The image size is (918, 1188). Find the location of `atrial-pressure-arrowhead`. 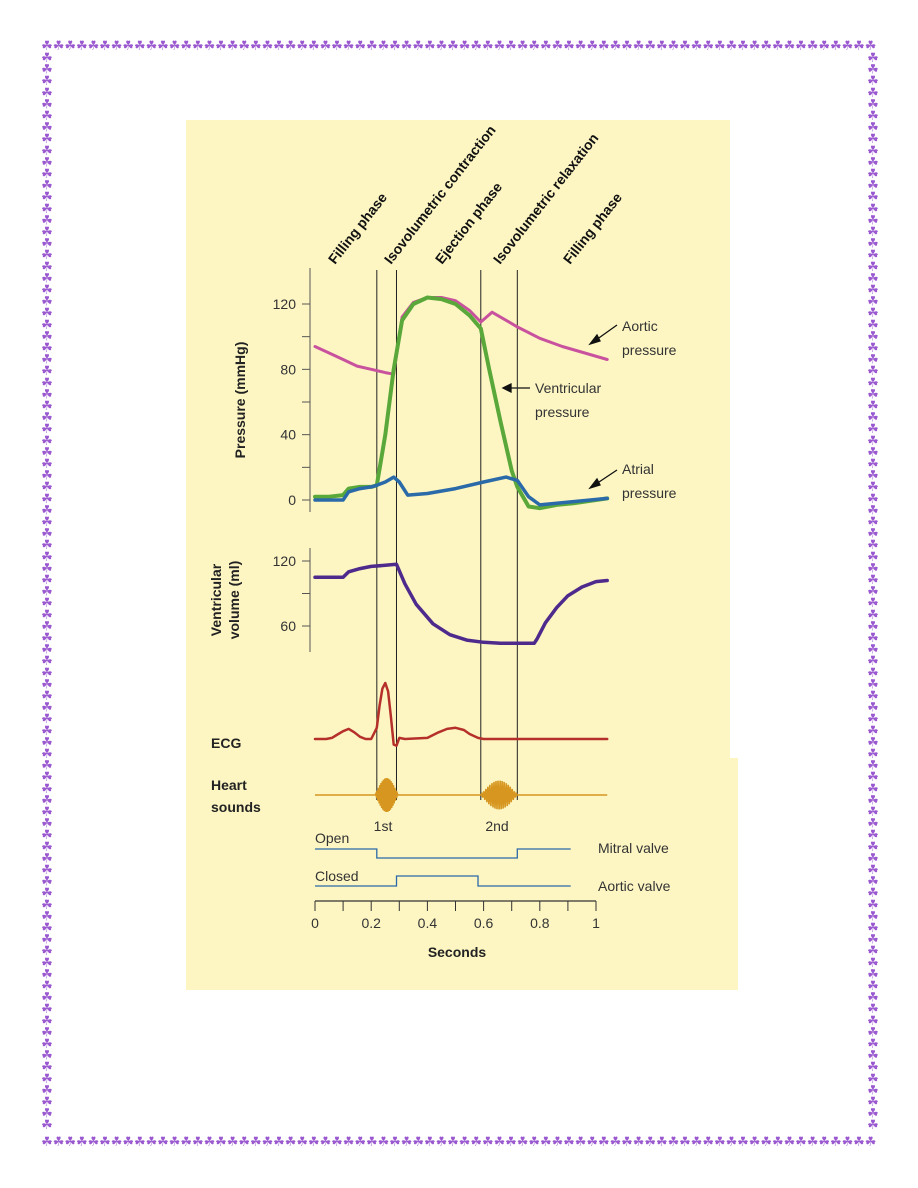

atrial-pressure-arrowhead is located at coordinates (594, 483).